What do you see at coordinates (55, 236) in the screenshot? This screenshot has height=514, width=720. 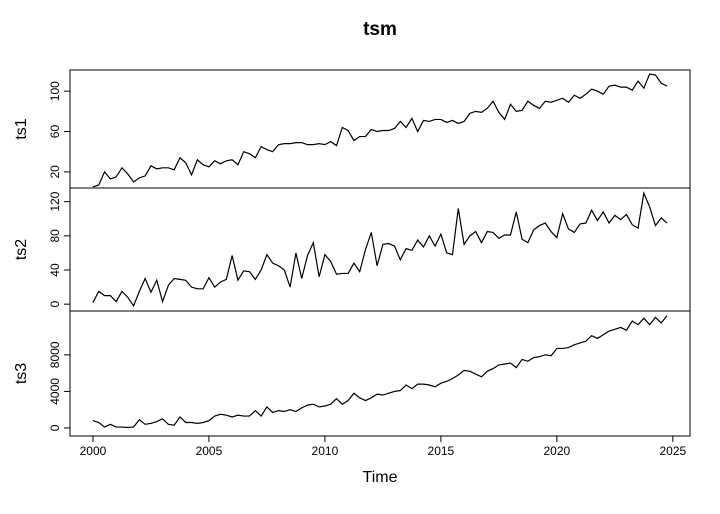 I see `y-tick-label: 80` at bounding box center [55, 236].